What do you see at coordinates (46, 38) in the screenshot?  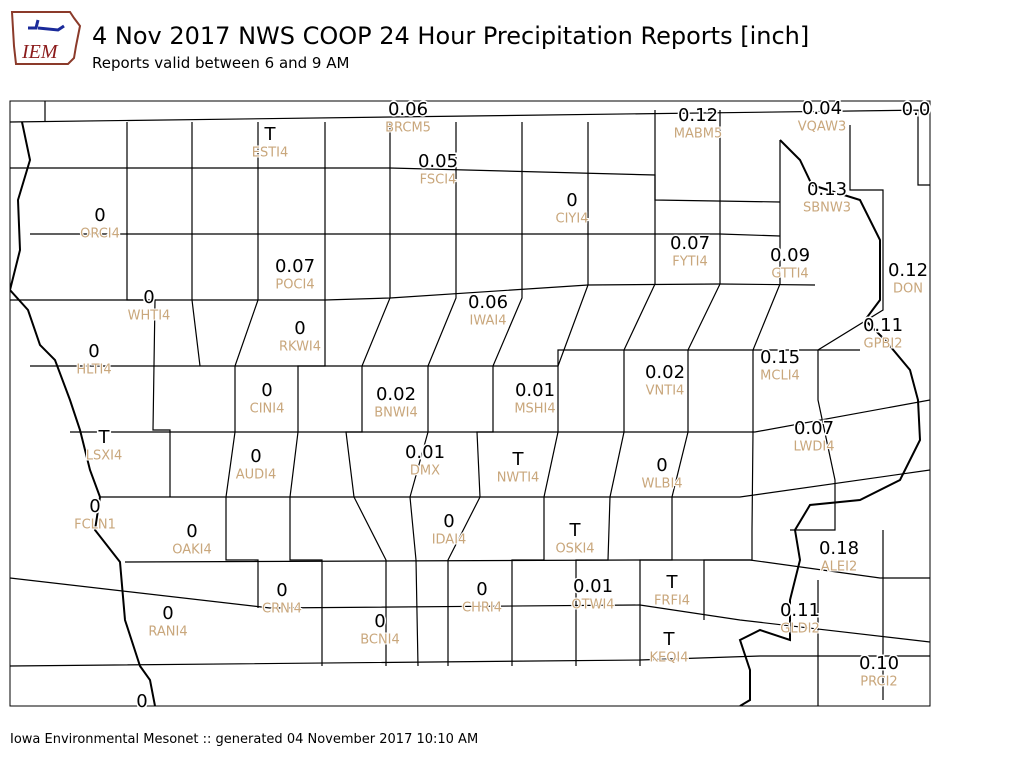 I see `logo: IEM` at bounding box center [46, 38].